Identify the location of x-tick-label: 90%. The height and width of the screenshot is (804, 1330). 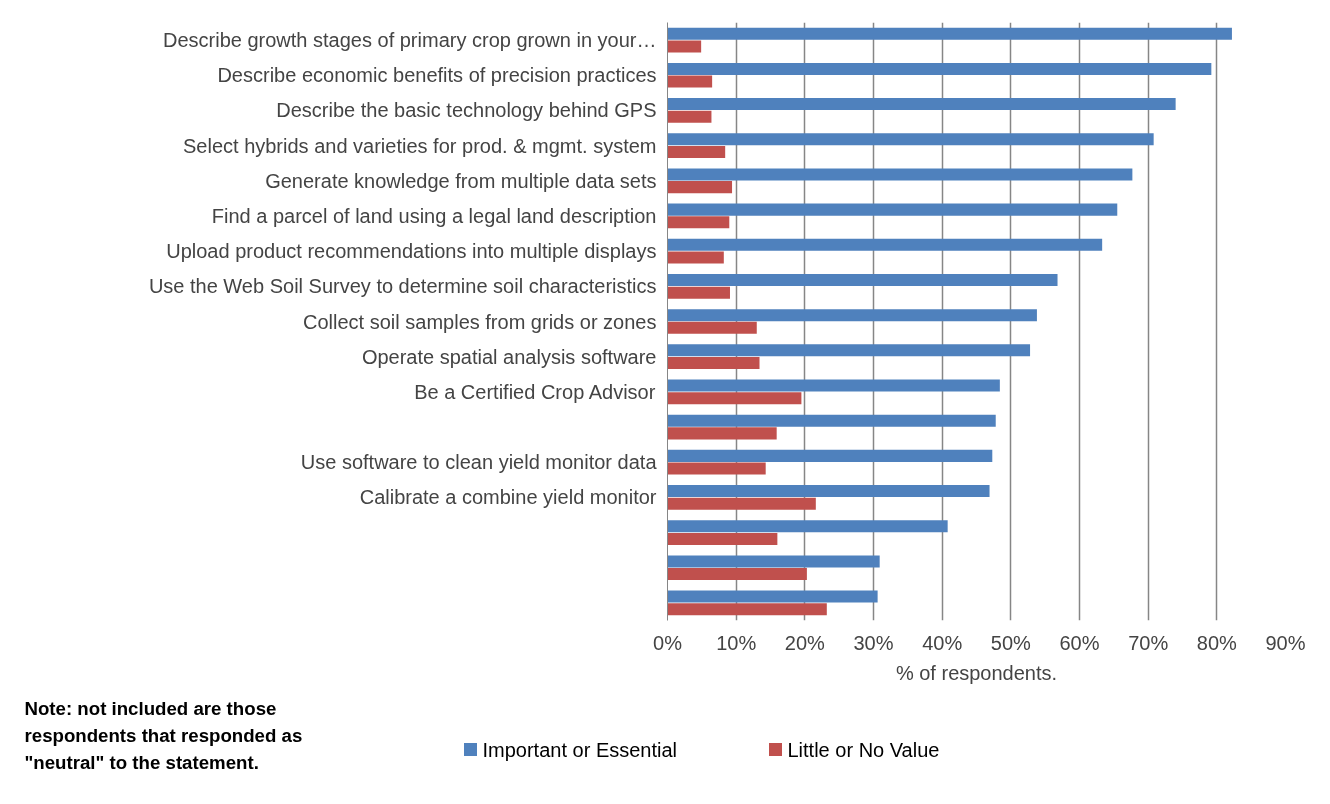
(1285, 642).